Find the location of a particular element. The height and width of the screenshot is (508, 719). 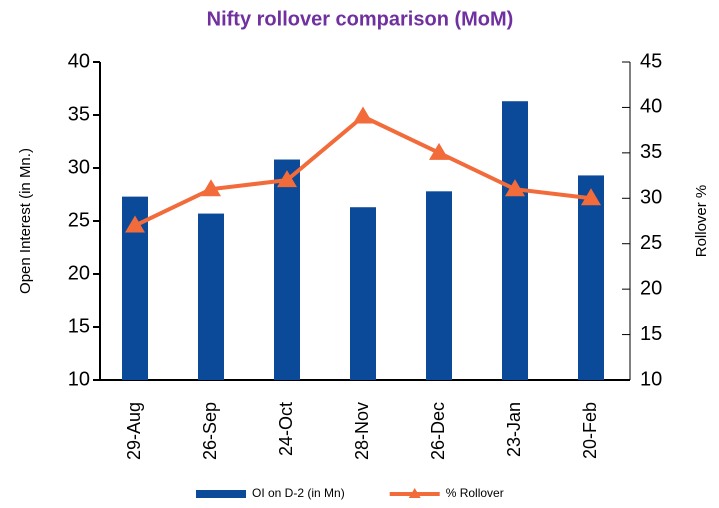

x-tick-label: 26-Sep is located at coordinates (210, 431).